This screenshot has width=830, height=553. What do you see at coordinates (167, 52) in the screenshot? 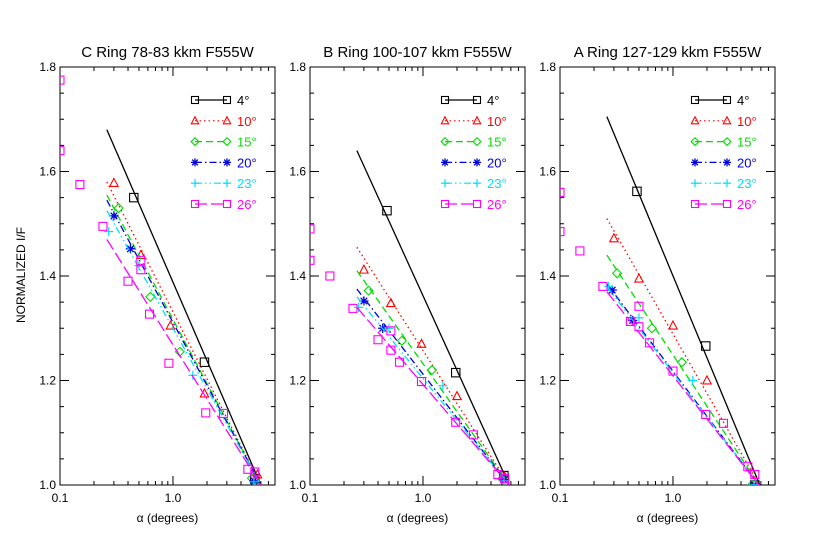
I see `panel-title: C Ring 78-83 kkm F555W` at bounding box center [167, 52].